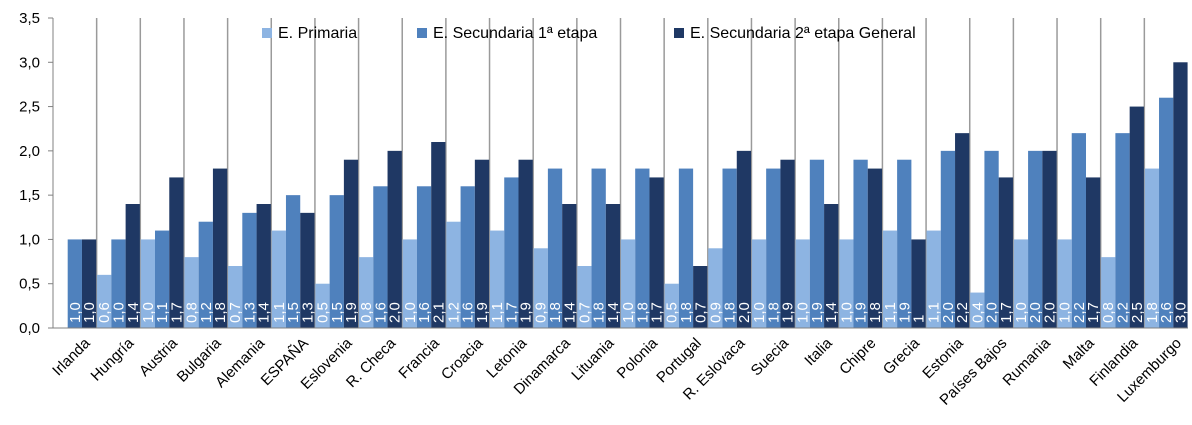 The height and width of the screenshot is (425, 1192). What do you see at coordinates (919, 319) in the screenshot?
I see `data-label: 1` at bounding box center [919, 319].